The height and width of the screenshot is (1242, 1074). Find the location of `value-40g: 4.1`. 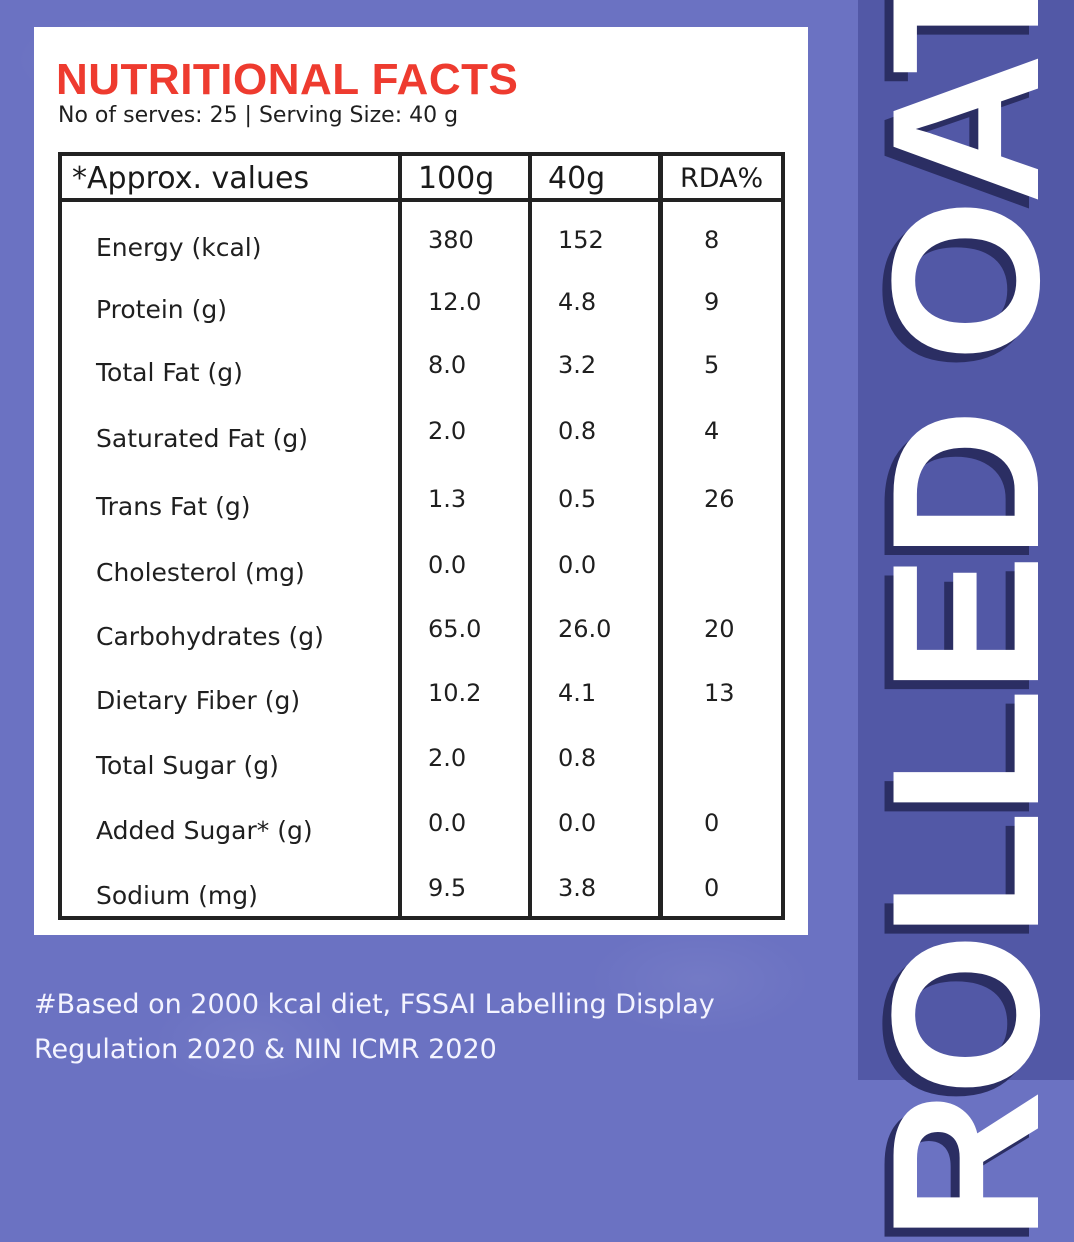

value-40g: 4.1 is located at coordinates (577, 693).